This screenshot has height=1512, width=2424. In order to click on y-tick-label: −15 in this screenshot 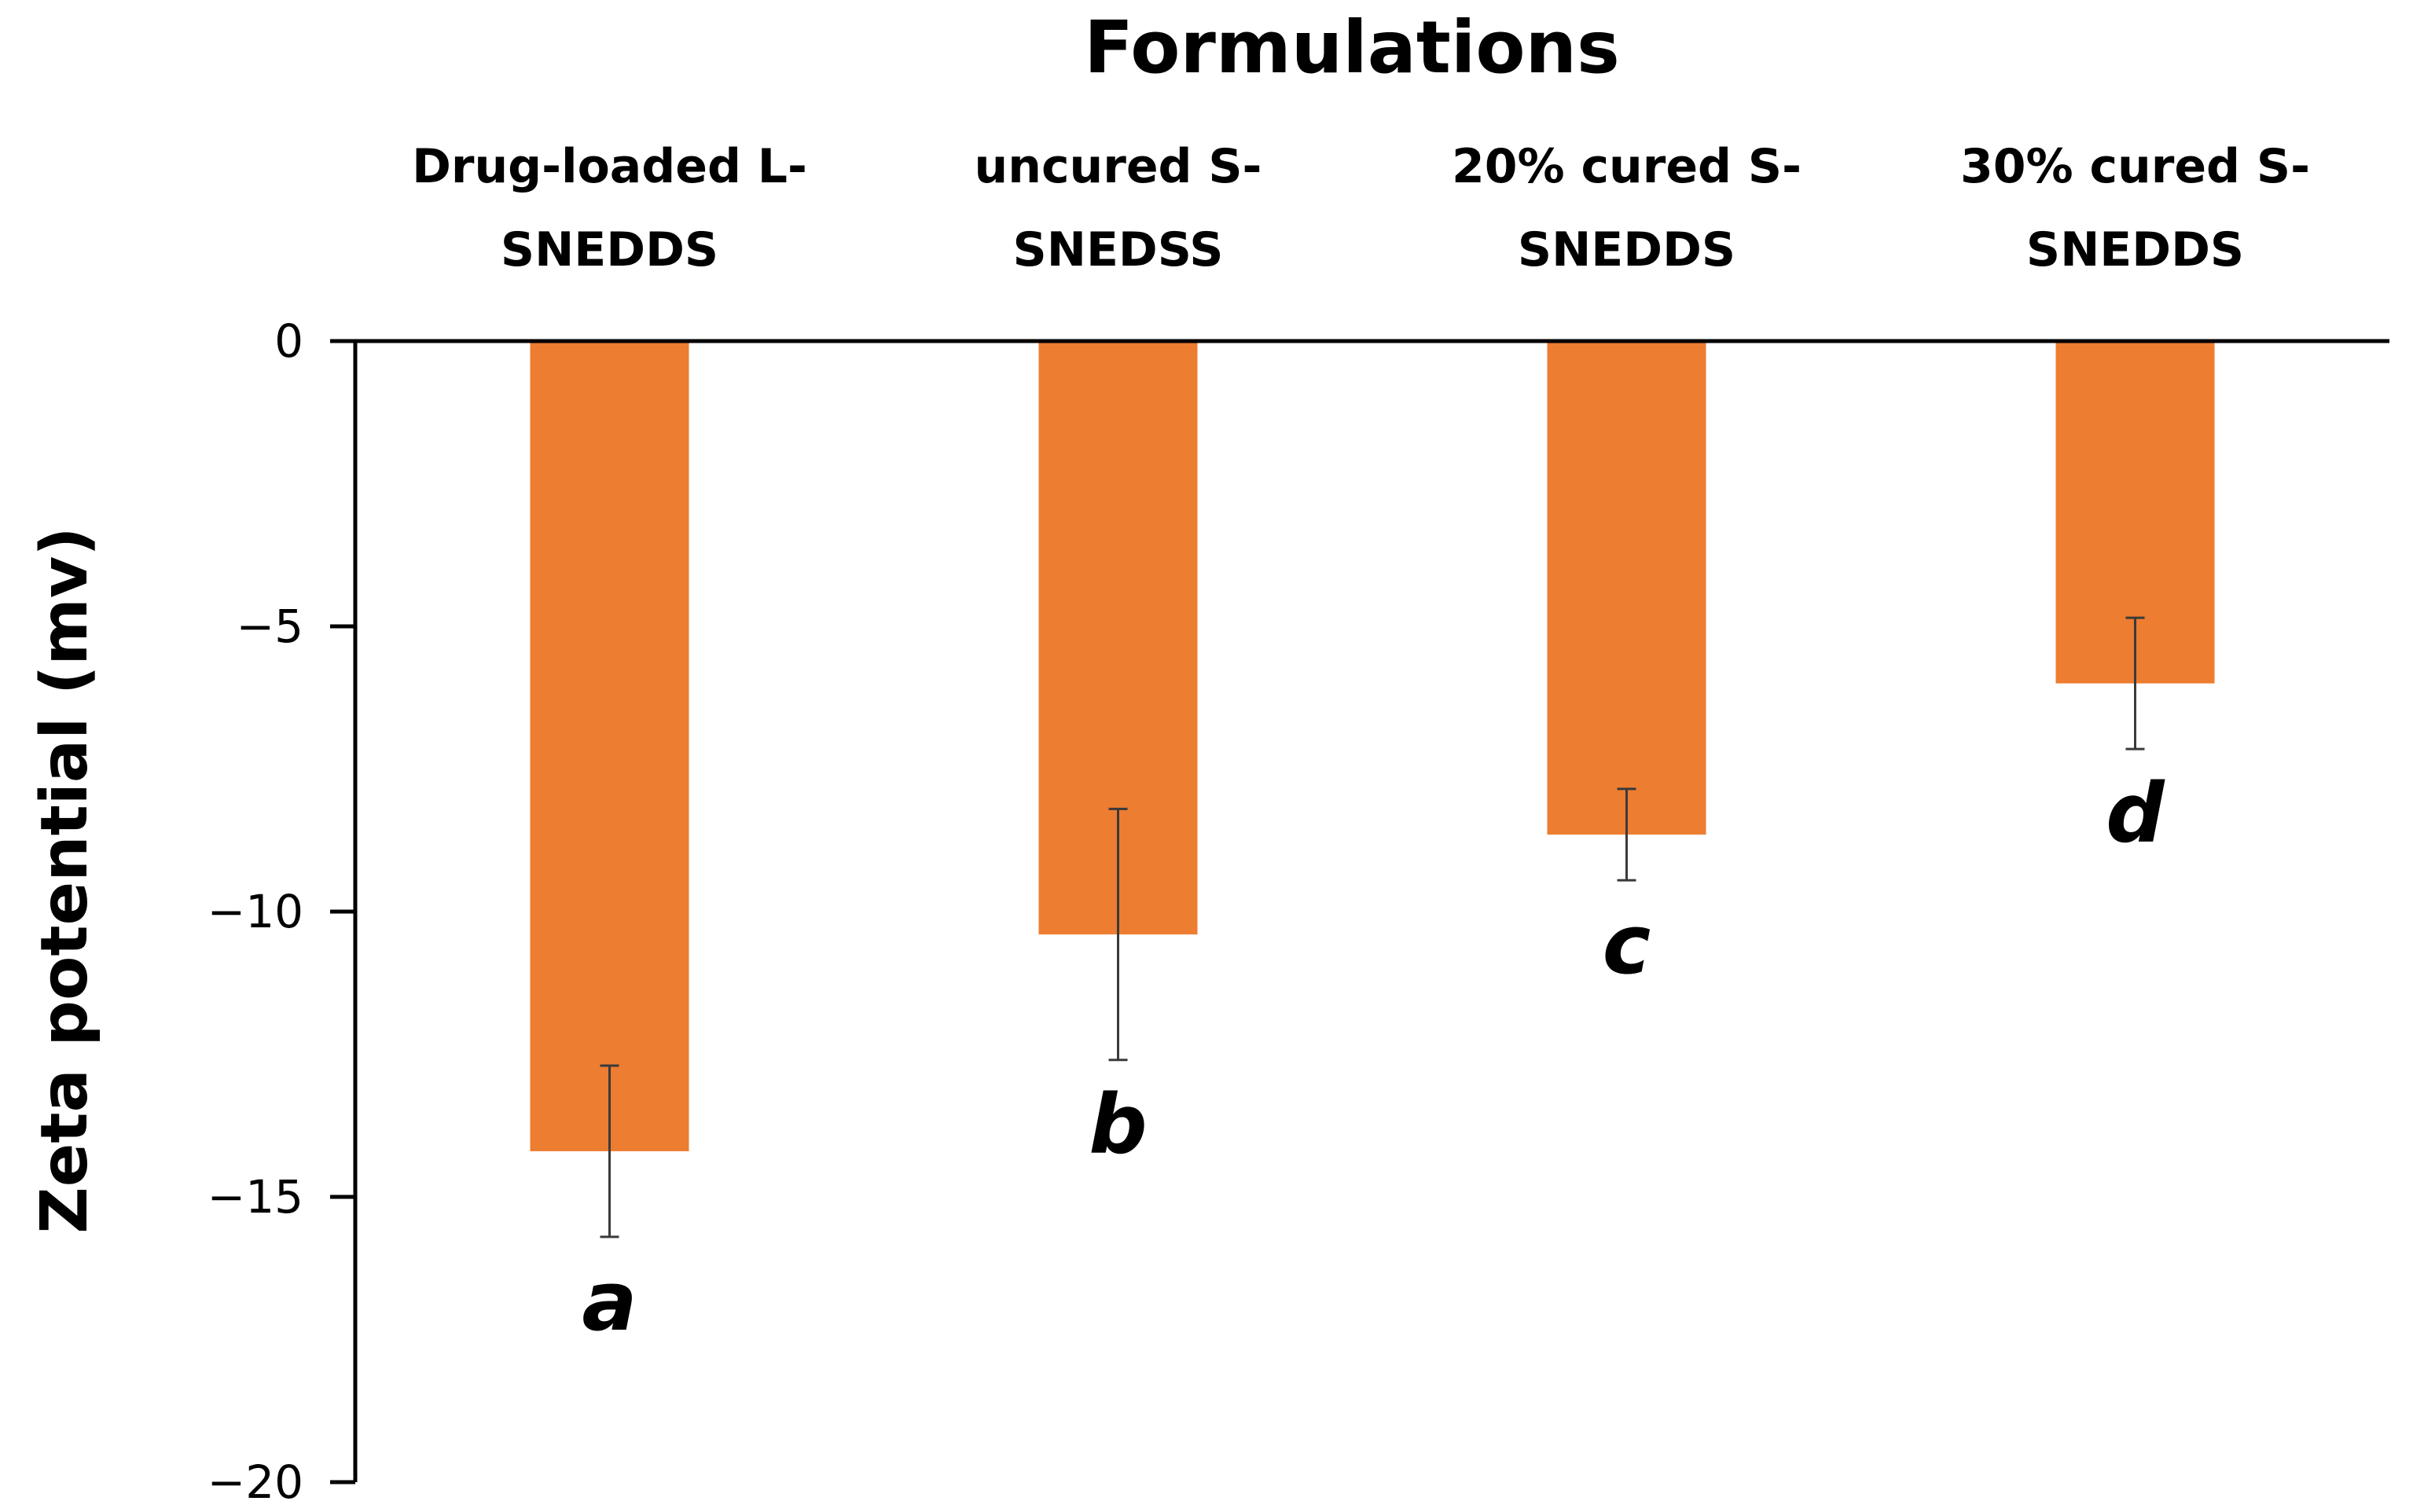, I will do `click(256, 1197)`.